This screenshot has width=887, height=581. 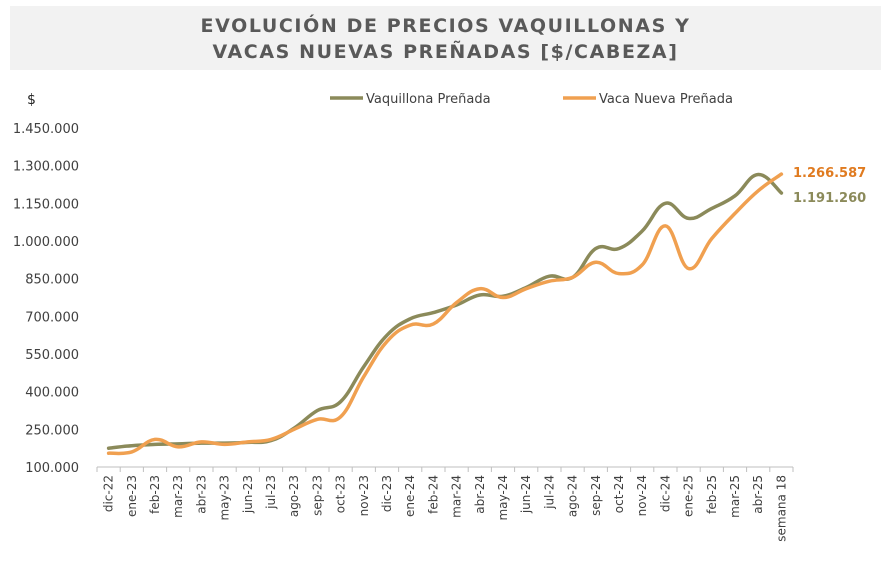 What do you see at coordinates (665, 493) in the screenshot?
I see `x-tick-label: dic-24` at bounding box center [665, 493].